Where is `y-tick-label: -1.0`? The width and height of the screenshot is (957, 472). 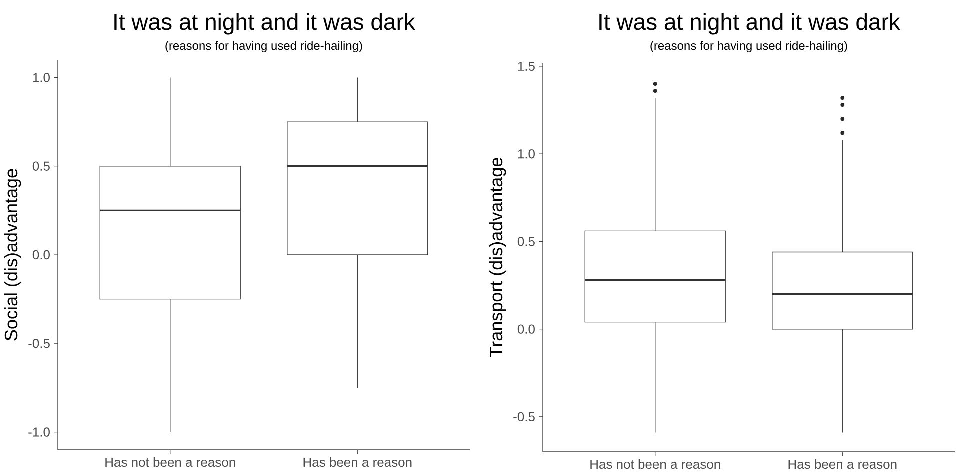
y-tick-label: -1.0 is located at coordinates (39, 432).